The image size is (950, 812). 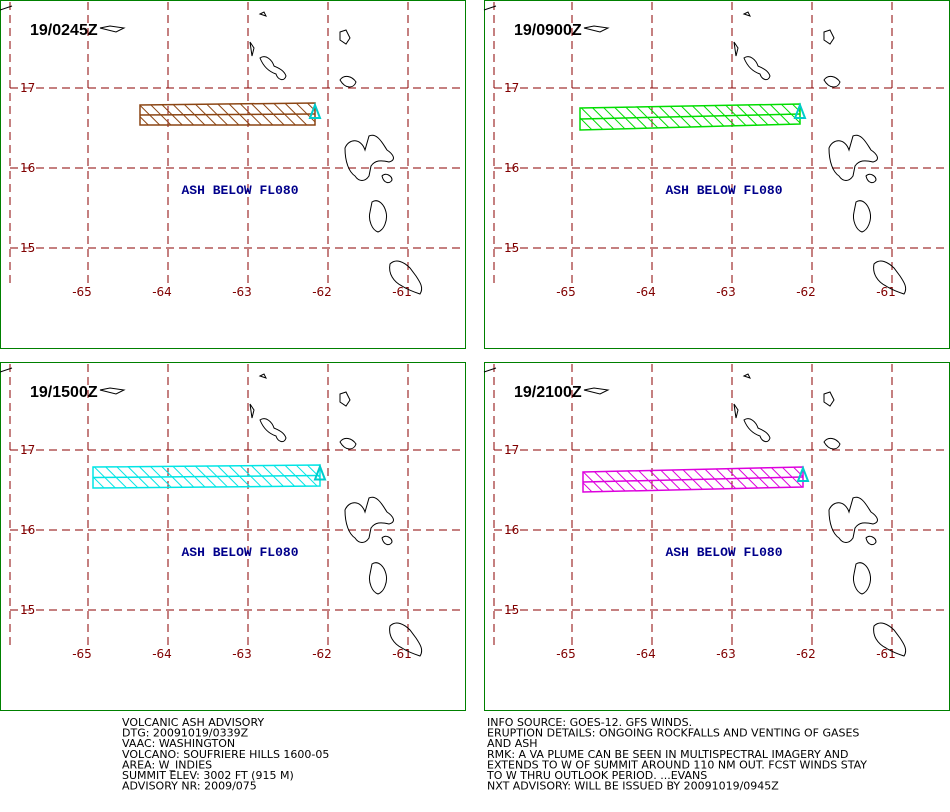 I want to click on footer-line: VOLCANIC ASH ADVISORY, so click(x=193, y=722).